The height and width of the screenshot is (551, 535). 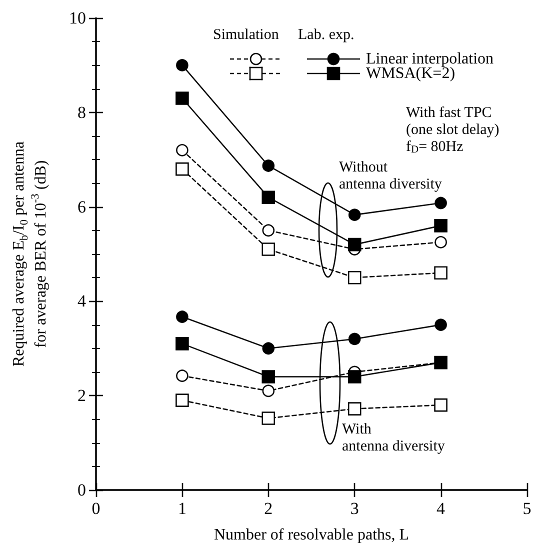 What do you see at coordinates (453, 130) in the screenshot?
I see `annotation: With fast TPC (one slot delay) fD= 80Hz` at bounding box center [453, 130].